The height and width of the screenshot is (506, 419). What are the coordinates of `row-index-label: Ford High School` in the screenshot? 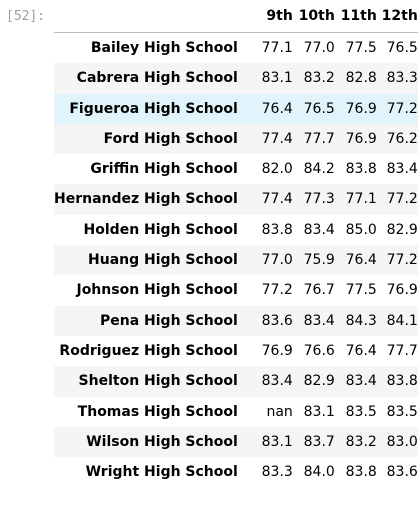 It's located at (170, 138).